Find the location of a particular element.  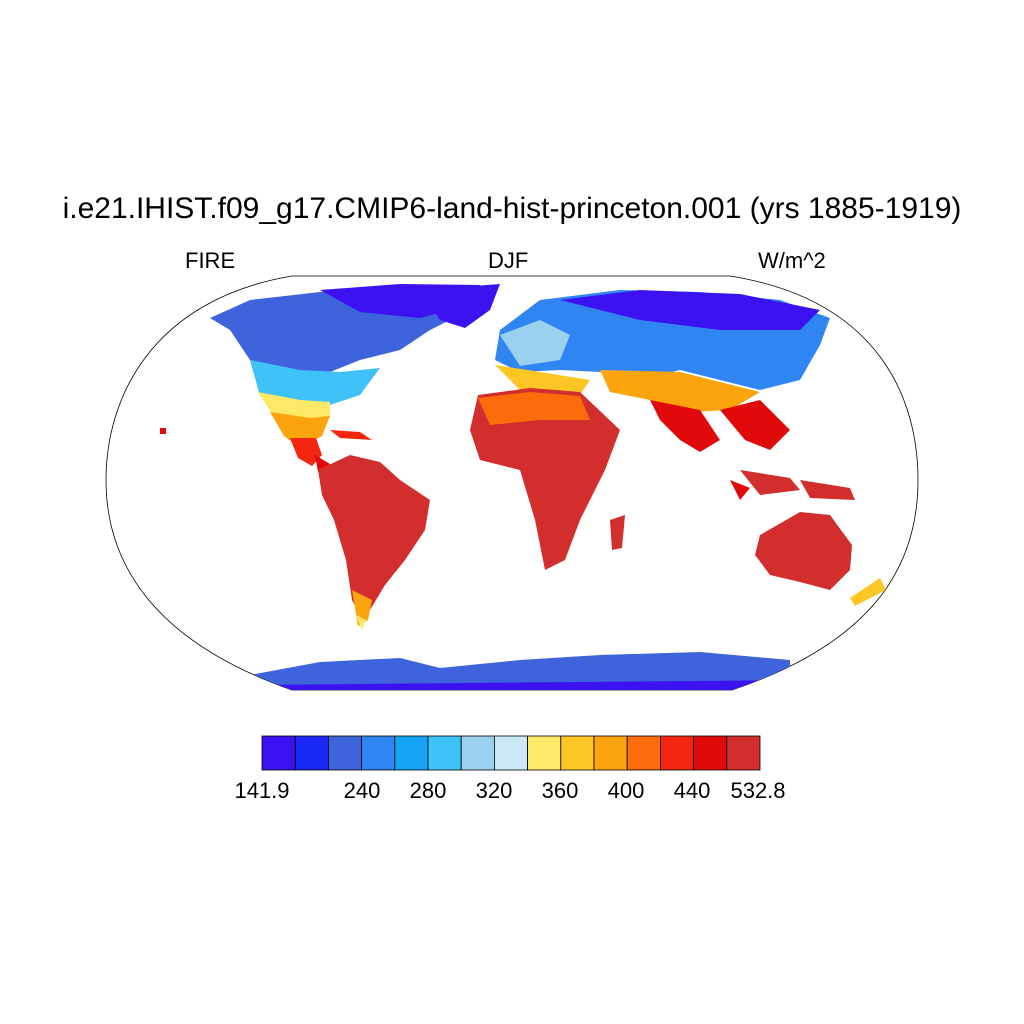

south-america-landmass is located at coordinates (374, 542).